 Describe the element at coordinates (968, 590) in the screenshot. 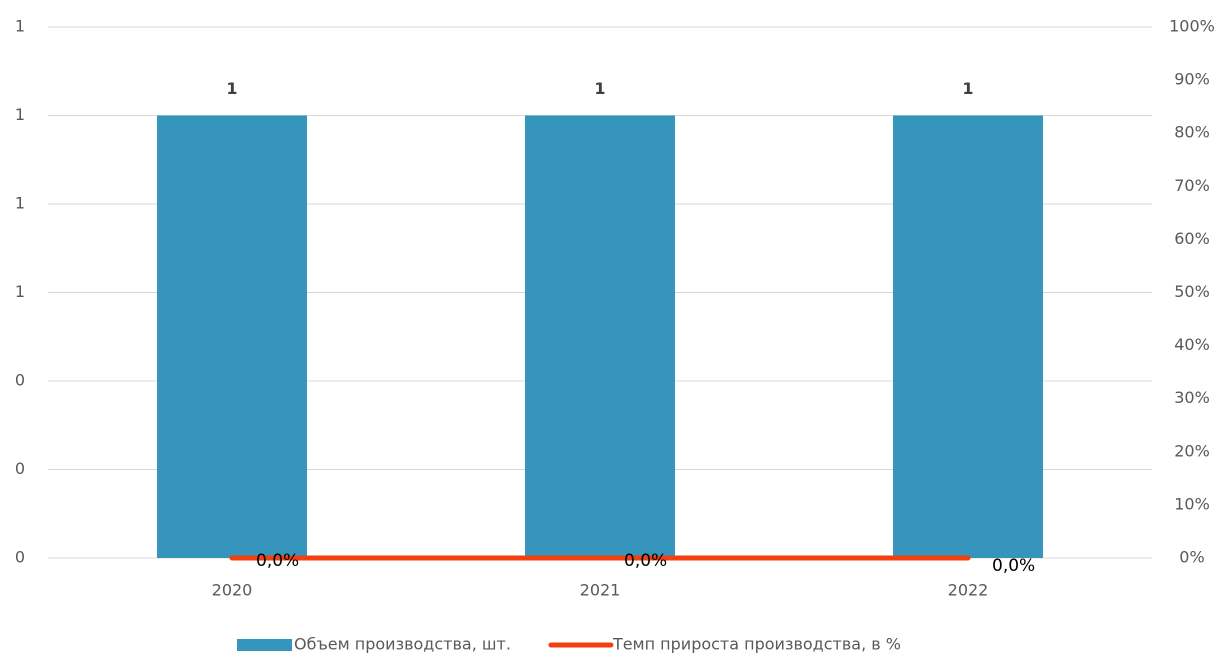

I see `x-tick-label: 2022` at that location.